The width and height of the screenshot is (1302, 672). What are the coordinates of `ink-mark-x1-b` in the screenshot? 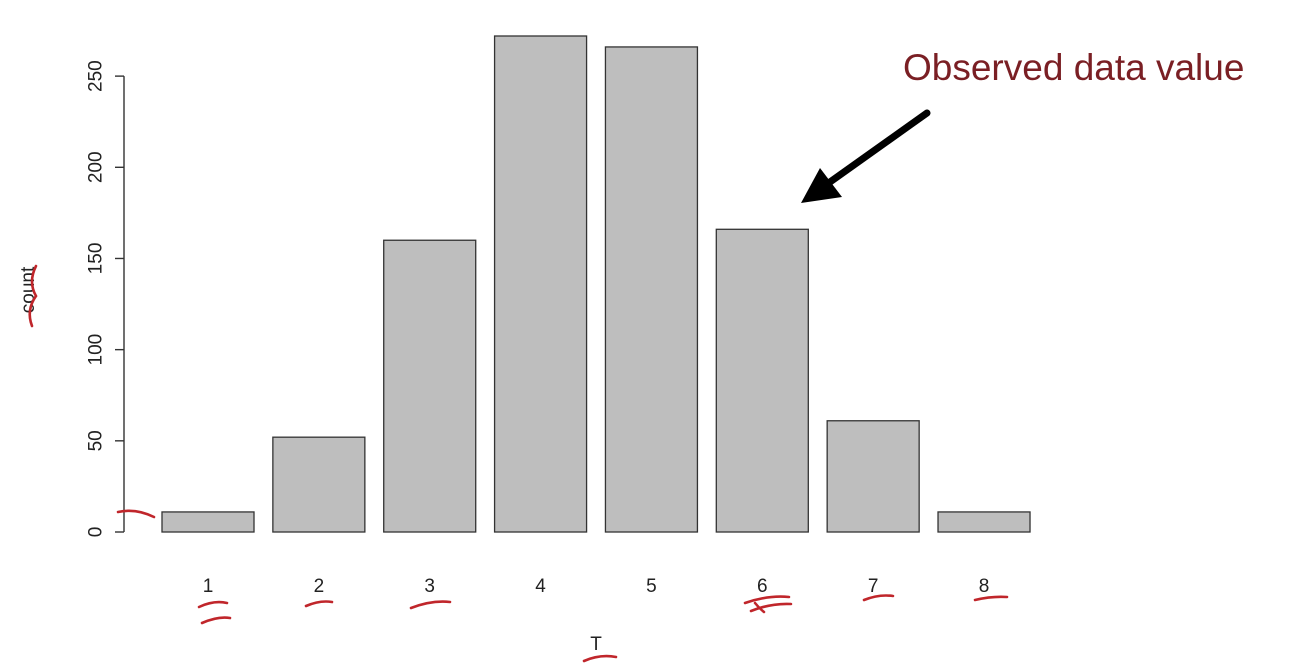 It's located at (216, 620).